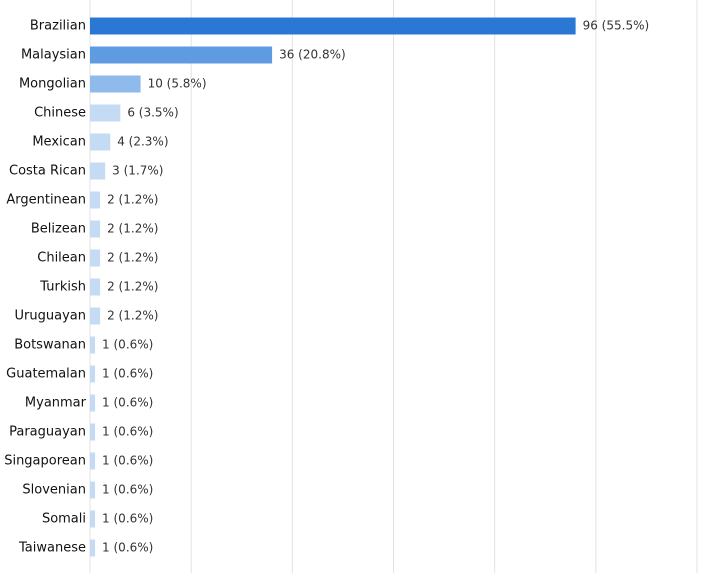  Describe the element at coordinates (58, 229) in the screenshot. I see `category-label: Belizean` at that location.